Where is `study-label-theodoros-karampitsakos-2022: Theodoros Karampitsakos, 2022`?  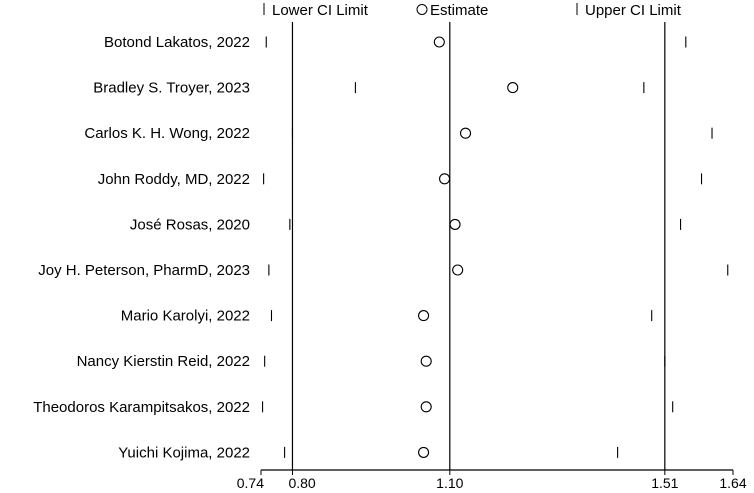
study-label-theodoros-karampitsakos-2022: Theodoros Karampitsakos, 2022 is located at coordinates (141, 407).